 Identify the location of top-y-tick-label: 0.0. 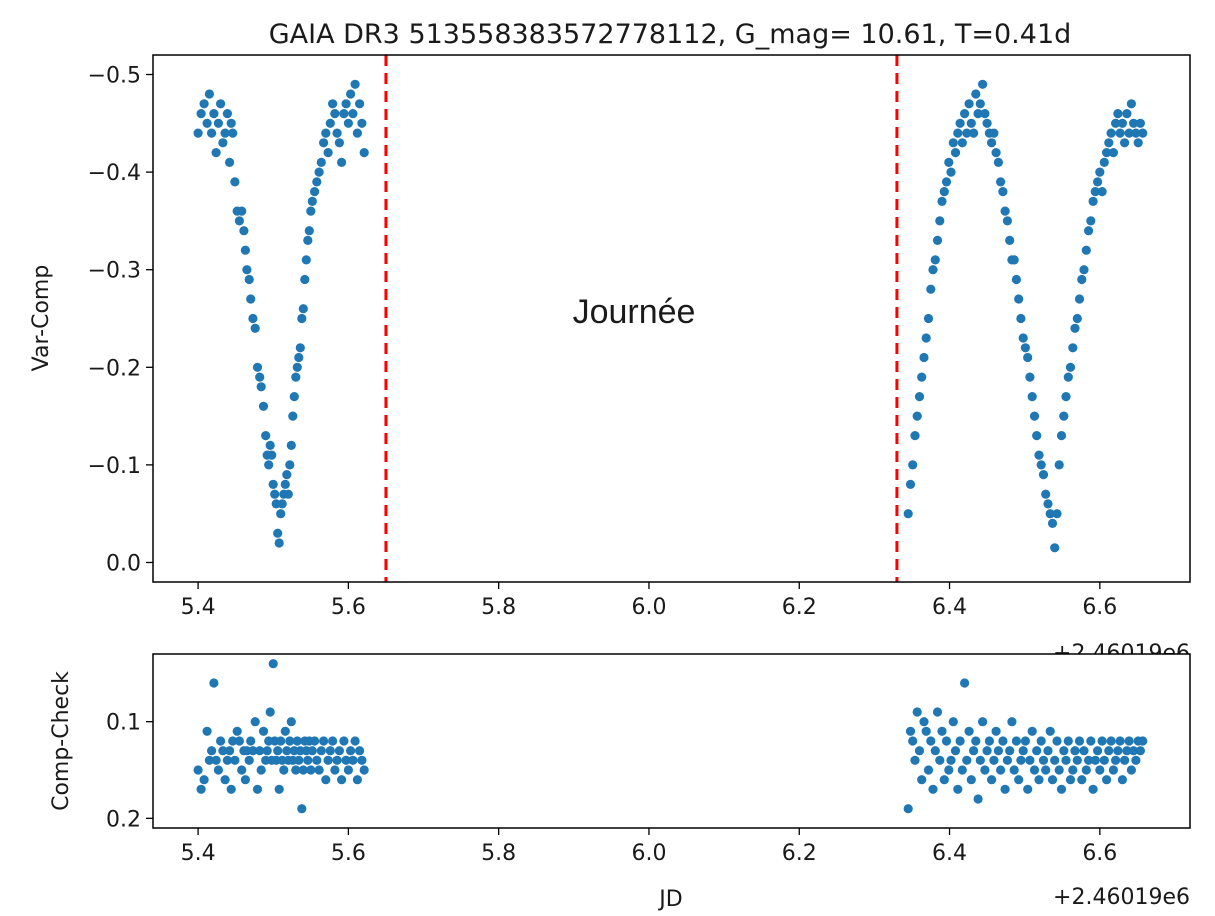
(123, 563).